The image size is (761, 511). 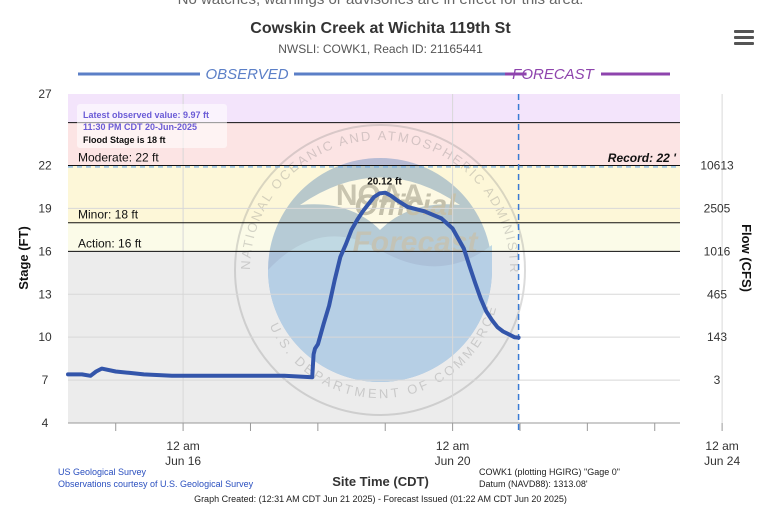 What do you see at coordinates (118, 158) in the screenshot?
I see `threshold-label-moderate: Moderate: 22 ft` at bounding box center [118, 158].